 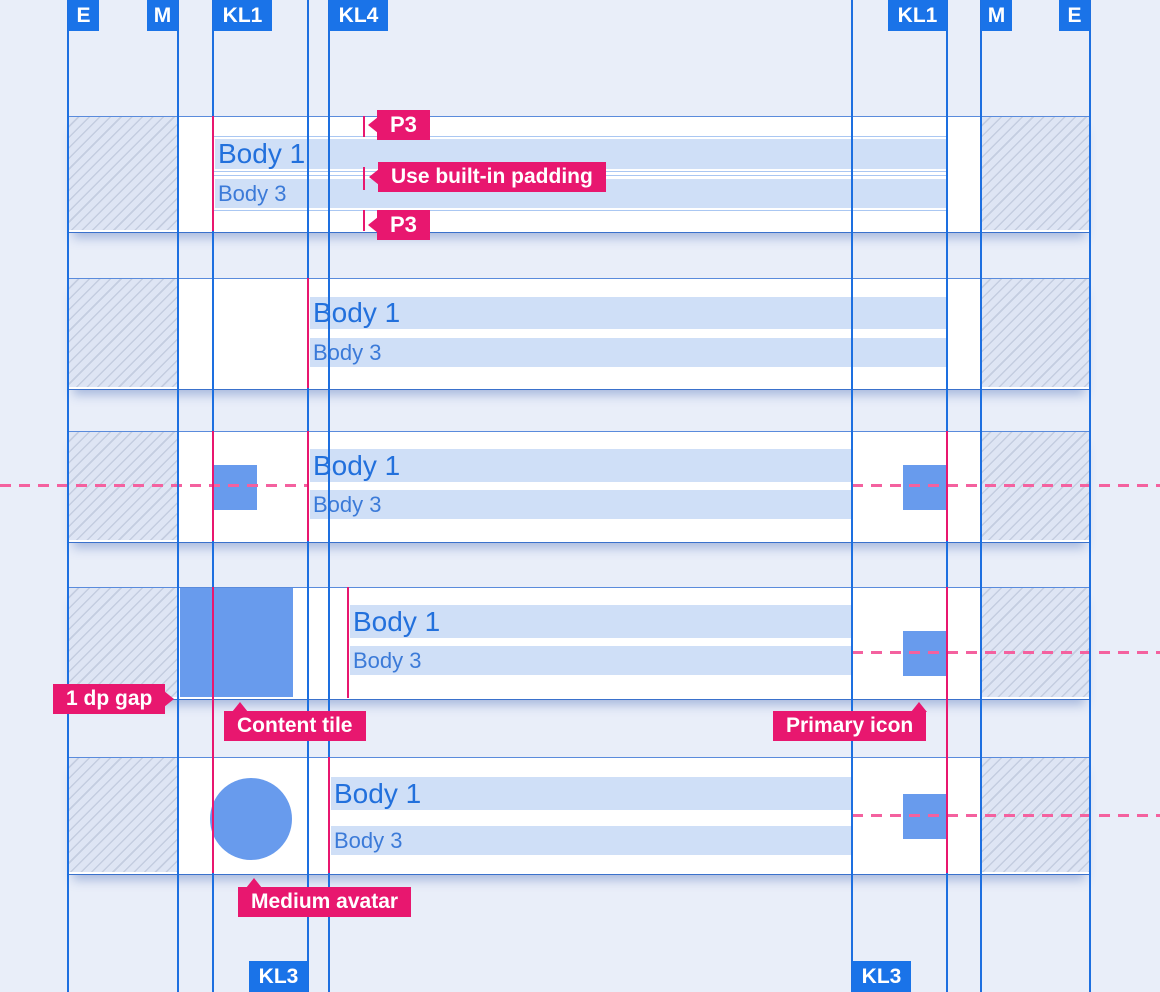 What do you see at coordinates (399, 125) in the screenshot?
I see `callout-p3-top: P3` at bounding box center [399, 125].